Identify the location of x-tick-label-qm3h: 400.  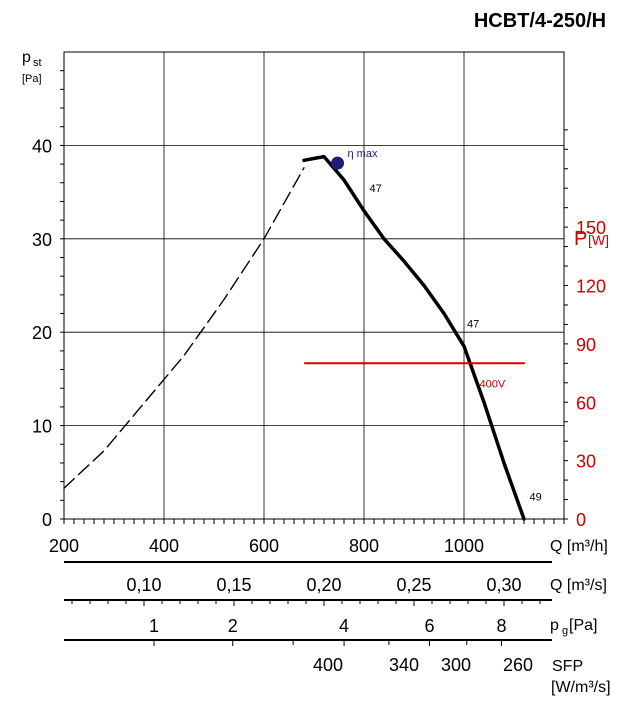
(164, 546).